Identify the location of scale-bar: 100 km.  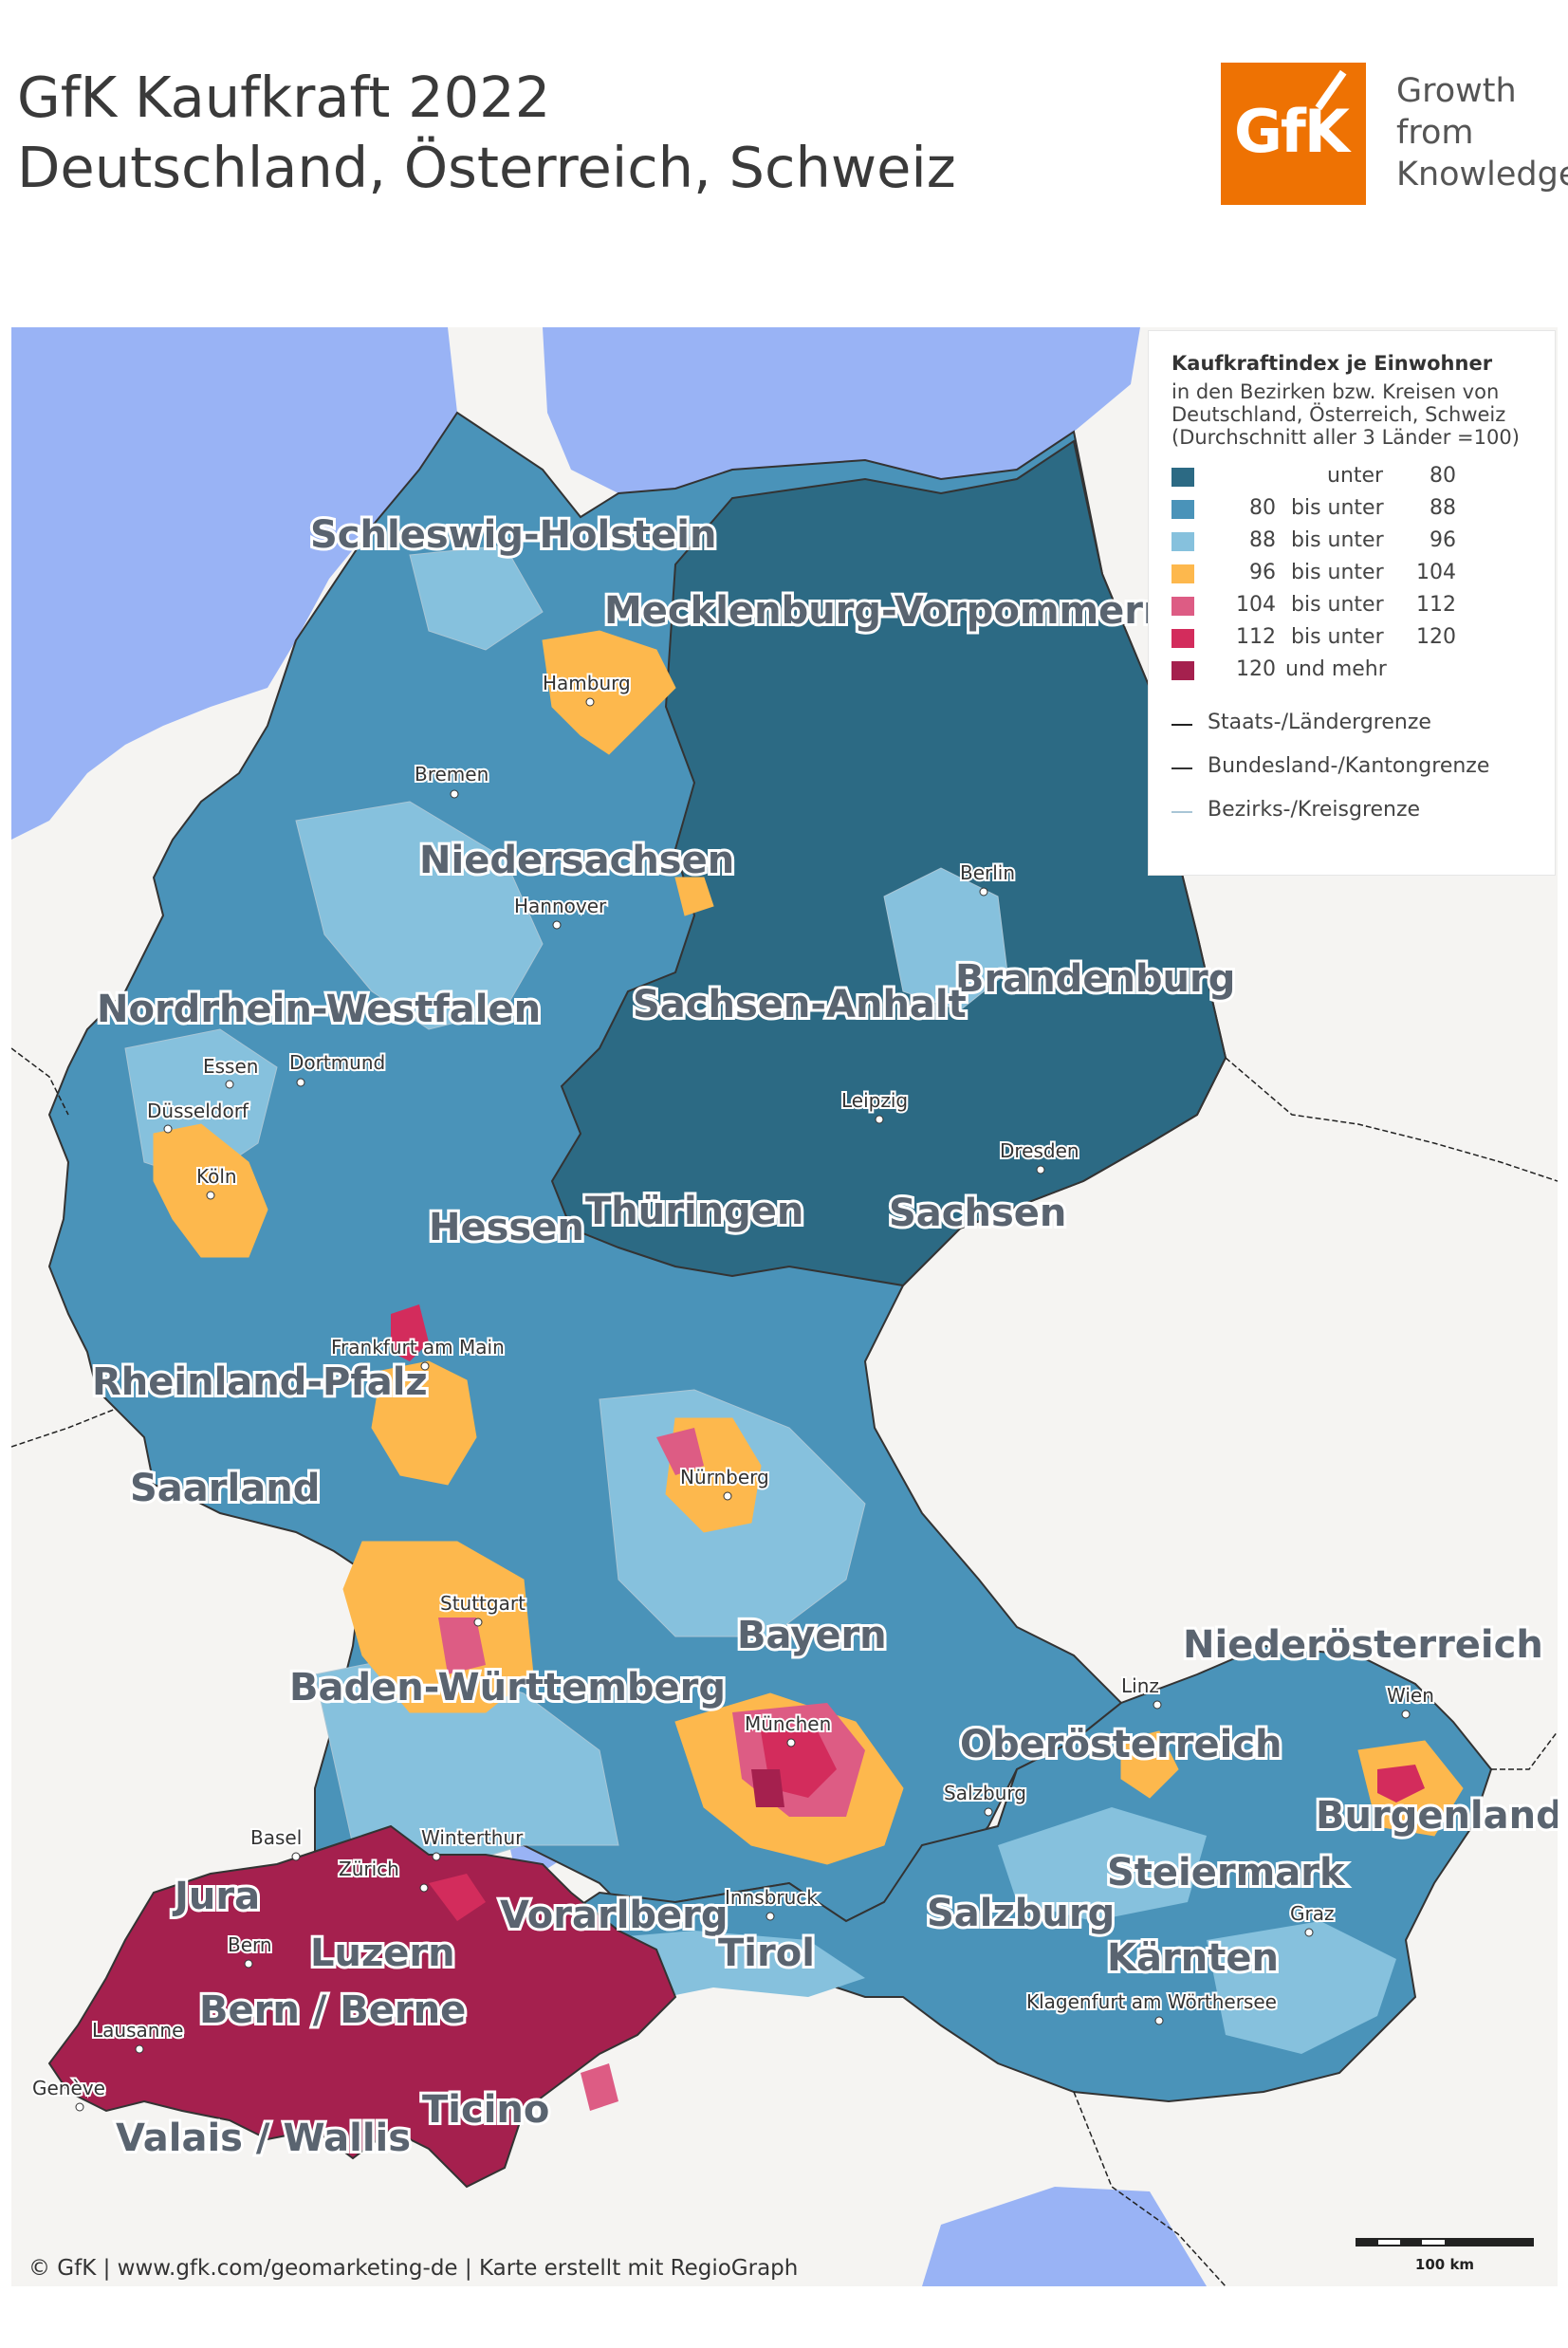
(1445, 2255).